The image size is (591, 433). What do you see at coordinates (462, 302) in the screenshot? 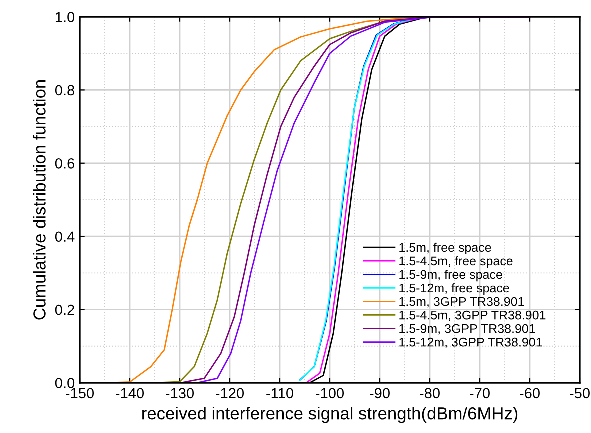
I see `legend-label: 1.5m, 3GPP TR38.901` at bounding box center [462, 302].